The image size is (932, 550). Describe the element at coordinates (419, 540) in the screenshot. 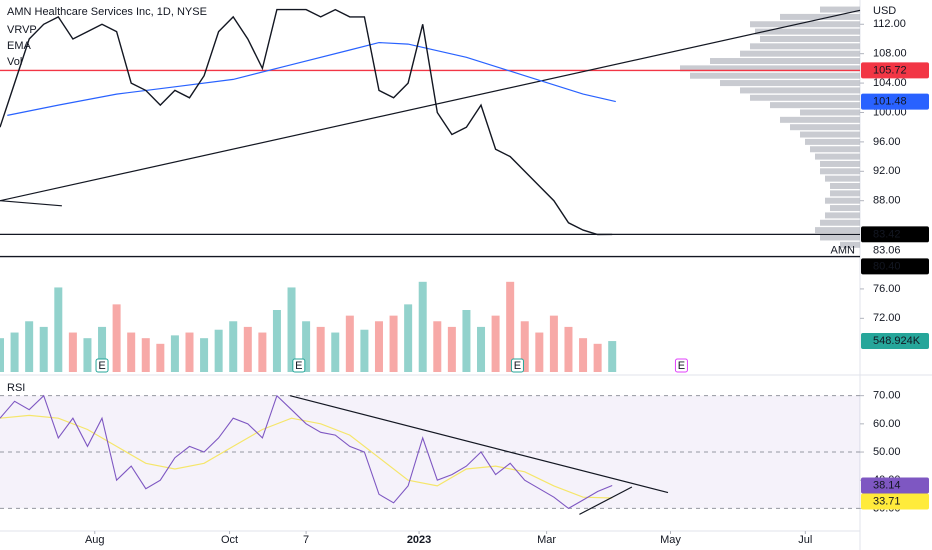

I see `x-tick-label: 2023` at that location.